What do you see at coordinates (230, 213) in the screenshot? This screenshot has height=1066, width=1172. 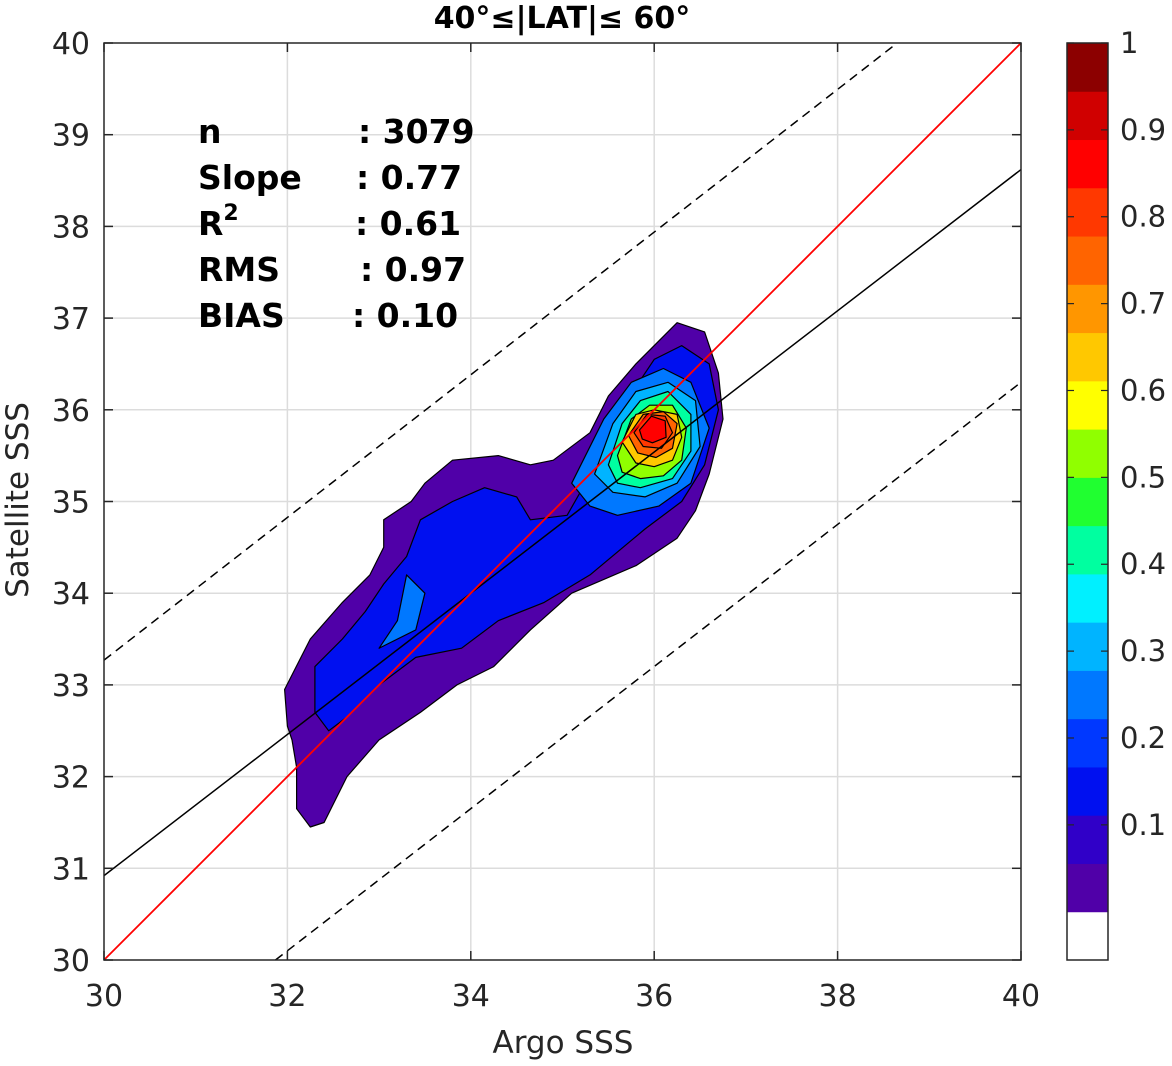 I see `stat-superscript: 2` at bounding box center [230, 213].